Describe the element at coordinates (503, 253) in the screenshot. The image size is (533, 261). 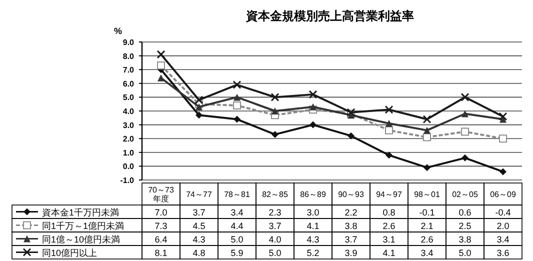
I see `data-label: 3.6` at that location.